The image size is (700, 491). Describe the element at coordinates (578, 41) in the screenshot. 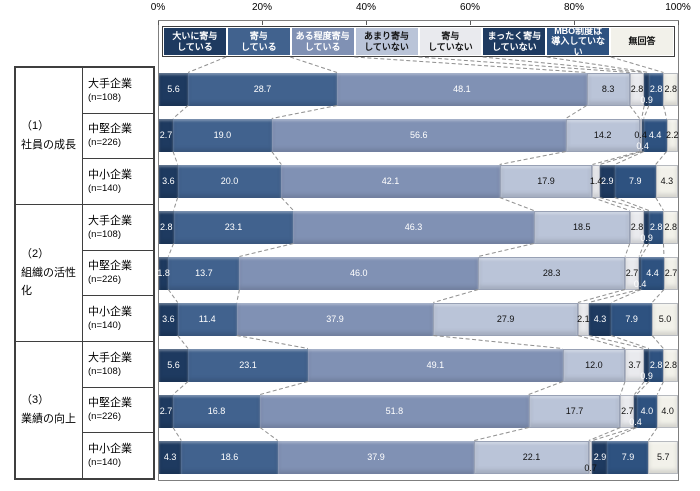

I see `legend-item: MBO制度は 導入していない` at that location.